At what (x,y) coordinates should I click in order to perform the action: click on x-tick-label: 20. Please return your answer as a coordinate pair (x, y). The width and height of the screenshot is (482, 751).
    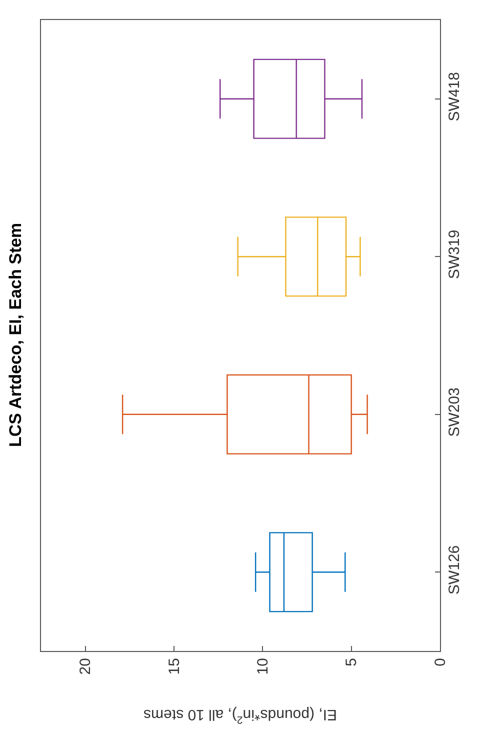
    Looking at the image, I should click on (85, 666).